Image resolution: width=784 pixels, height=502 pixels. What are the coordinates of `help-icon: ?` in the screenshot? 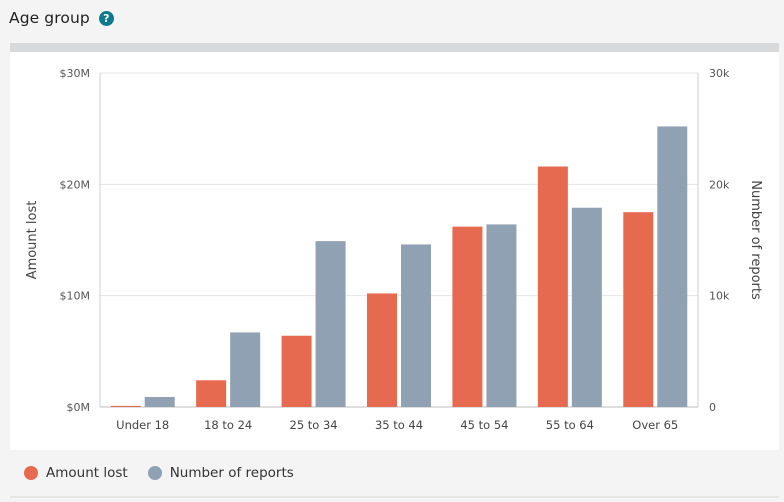 It's located at (106, 18).